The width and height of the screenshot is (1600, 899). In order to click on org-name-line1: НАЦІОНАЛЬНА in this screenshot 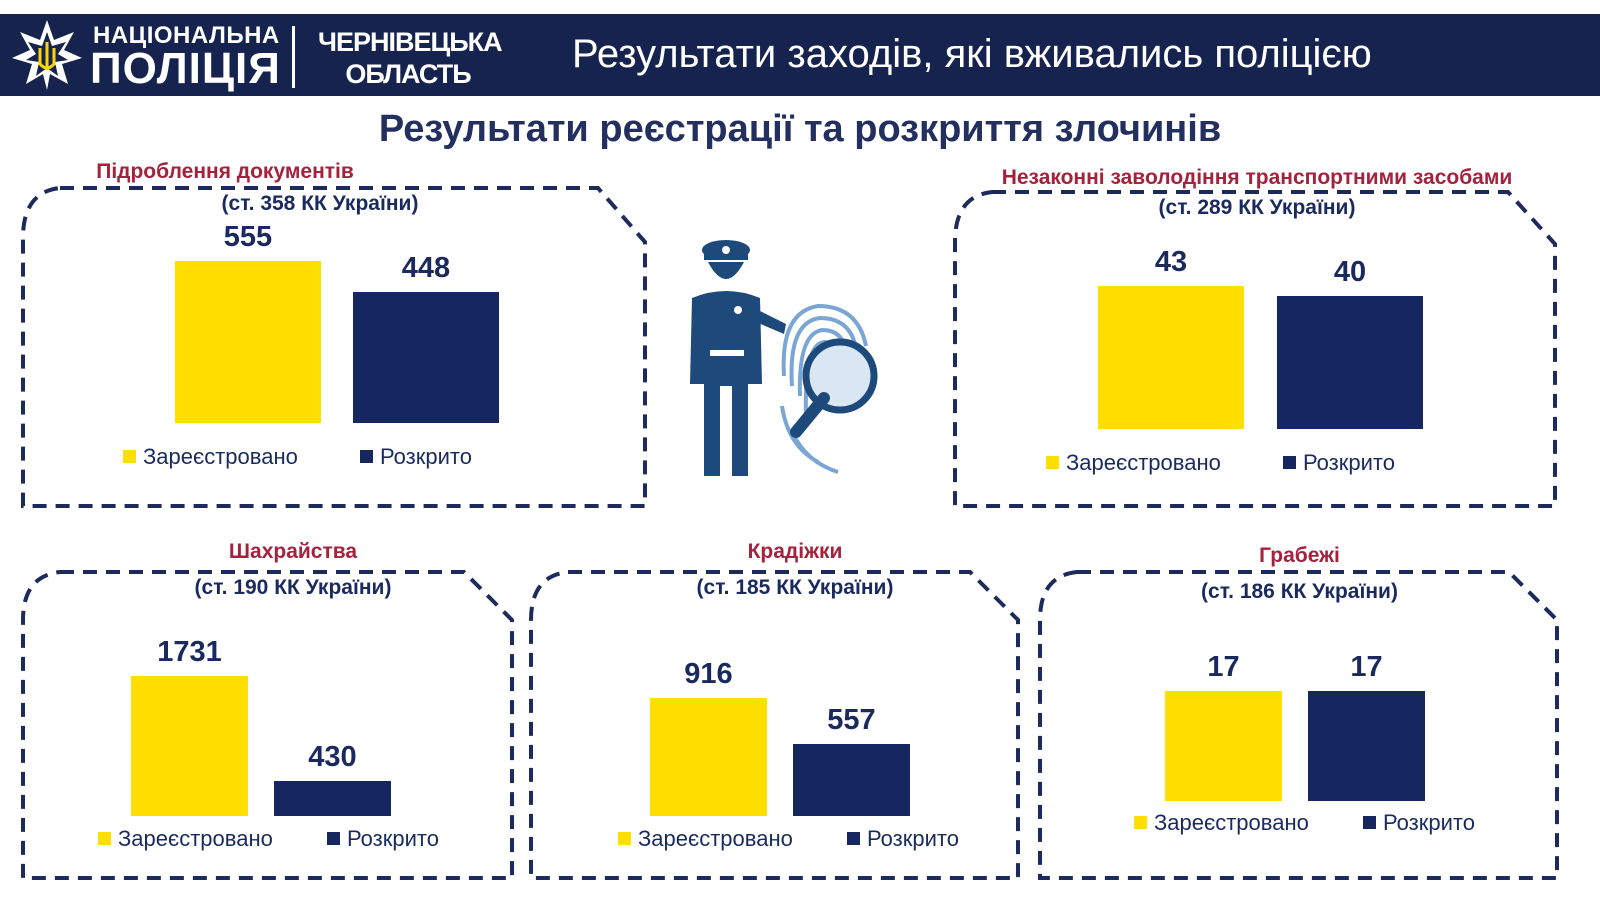, I will do `click(186, 35)`.